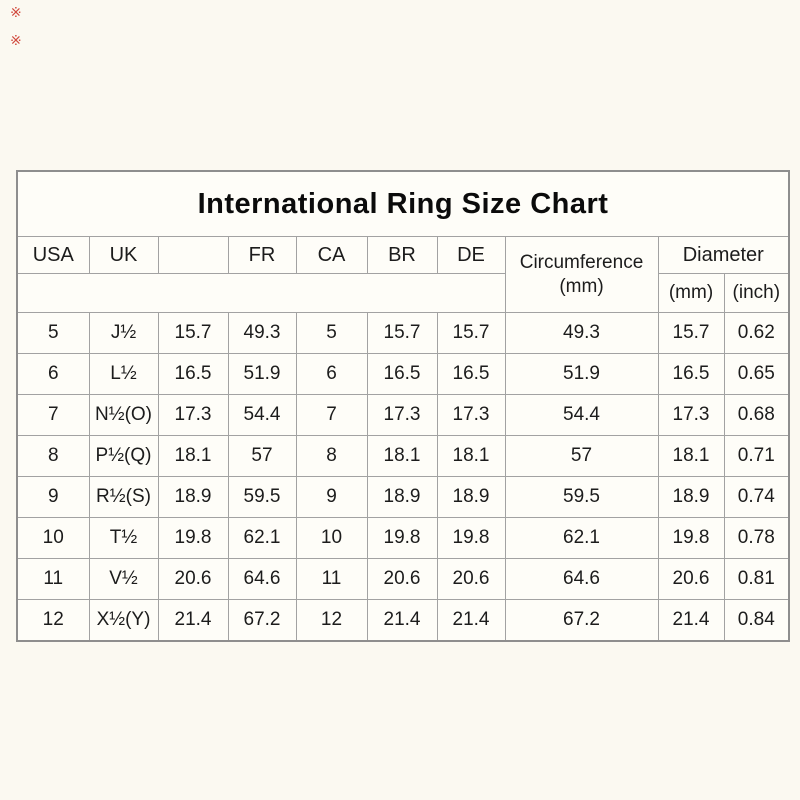  Describe the element at coordinates (262, 374) in the screenshot. I see `cell-fr: 51.9` at that location.